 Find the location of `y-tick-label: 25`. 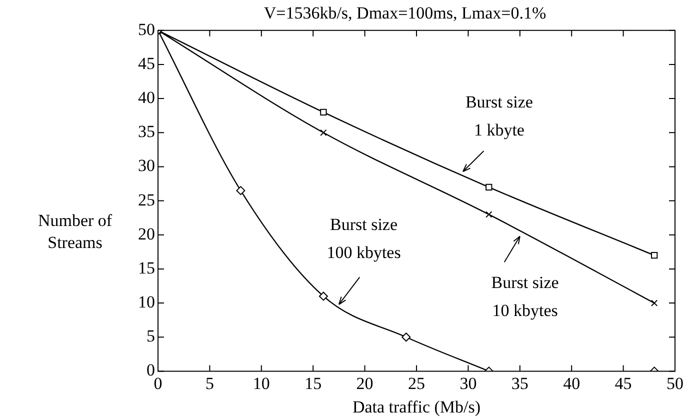

y-tick-label: 25 is located at coordinates (146, 200).